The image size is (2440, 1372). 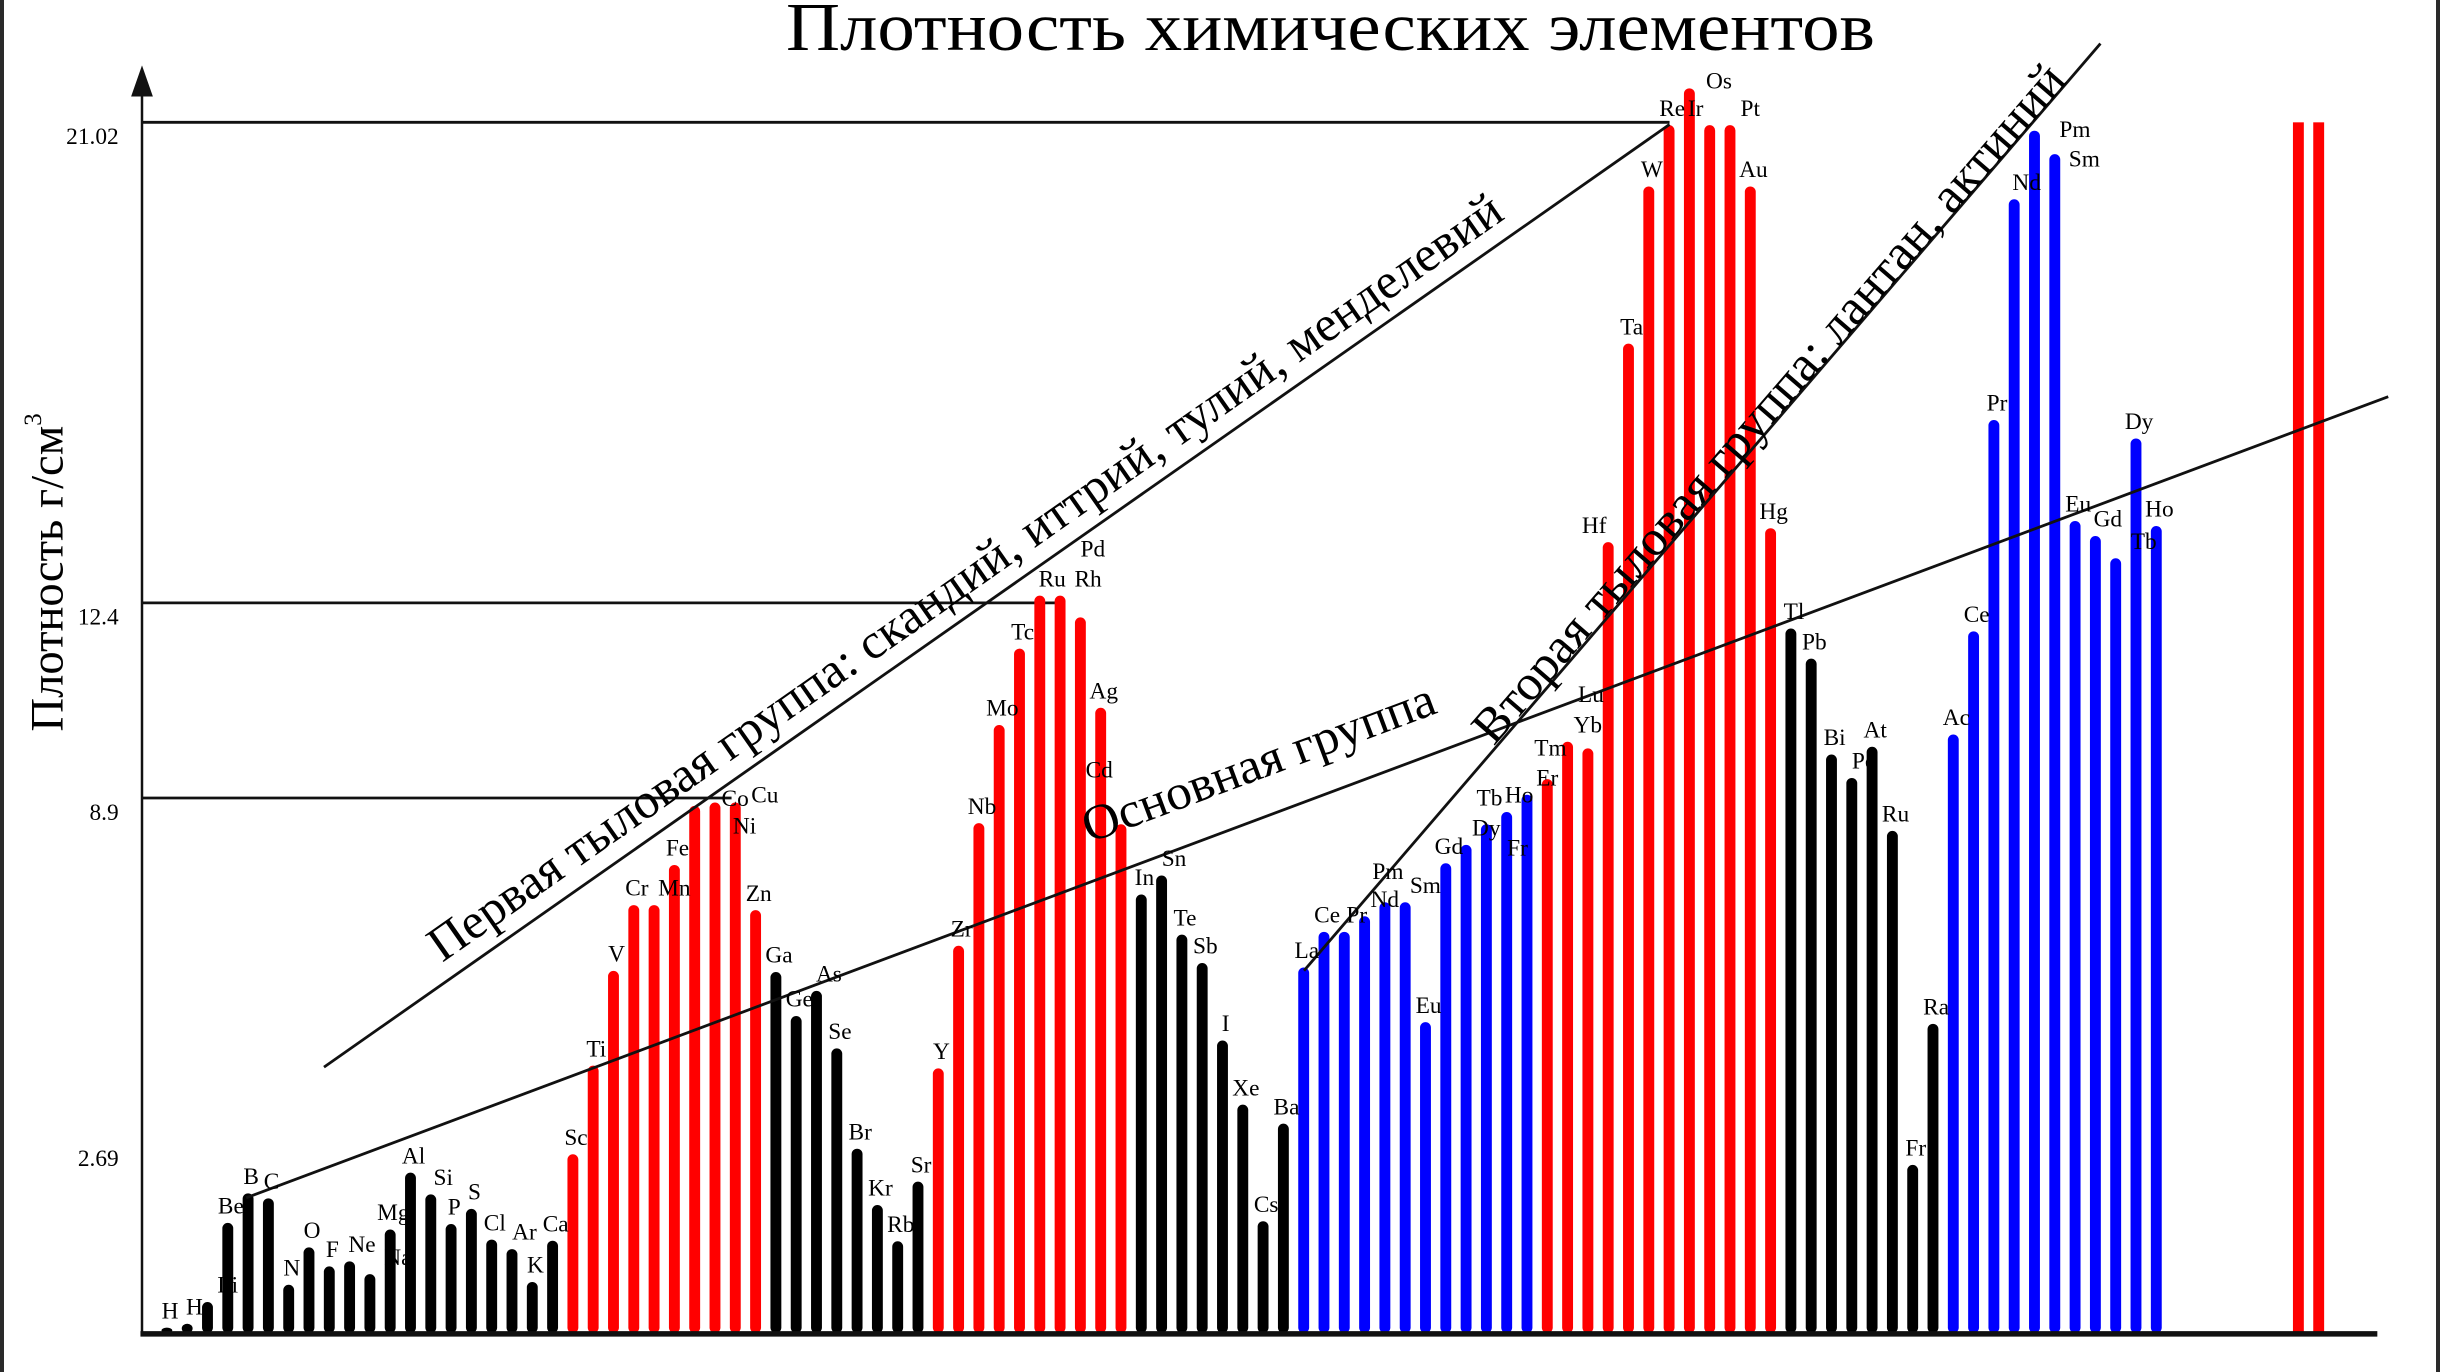 I want to click on bar-label: Rb, so click(x=900, y=1225).